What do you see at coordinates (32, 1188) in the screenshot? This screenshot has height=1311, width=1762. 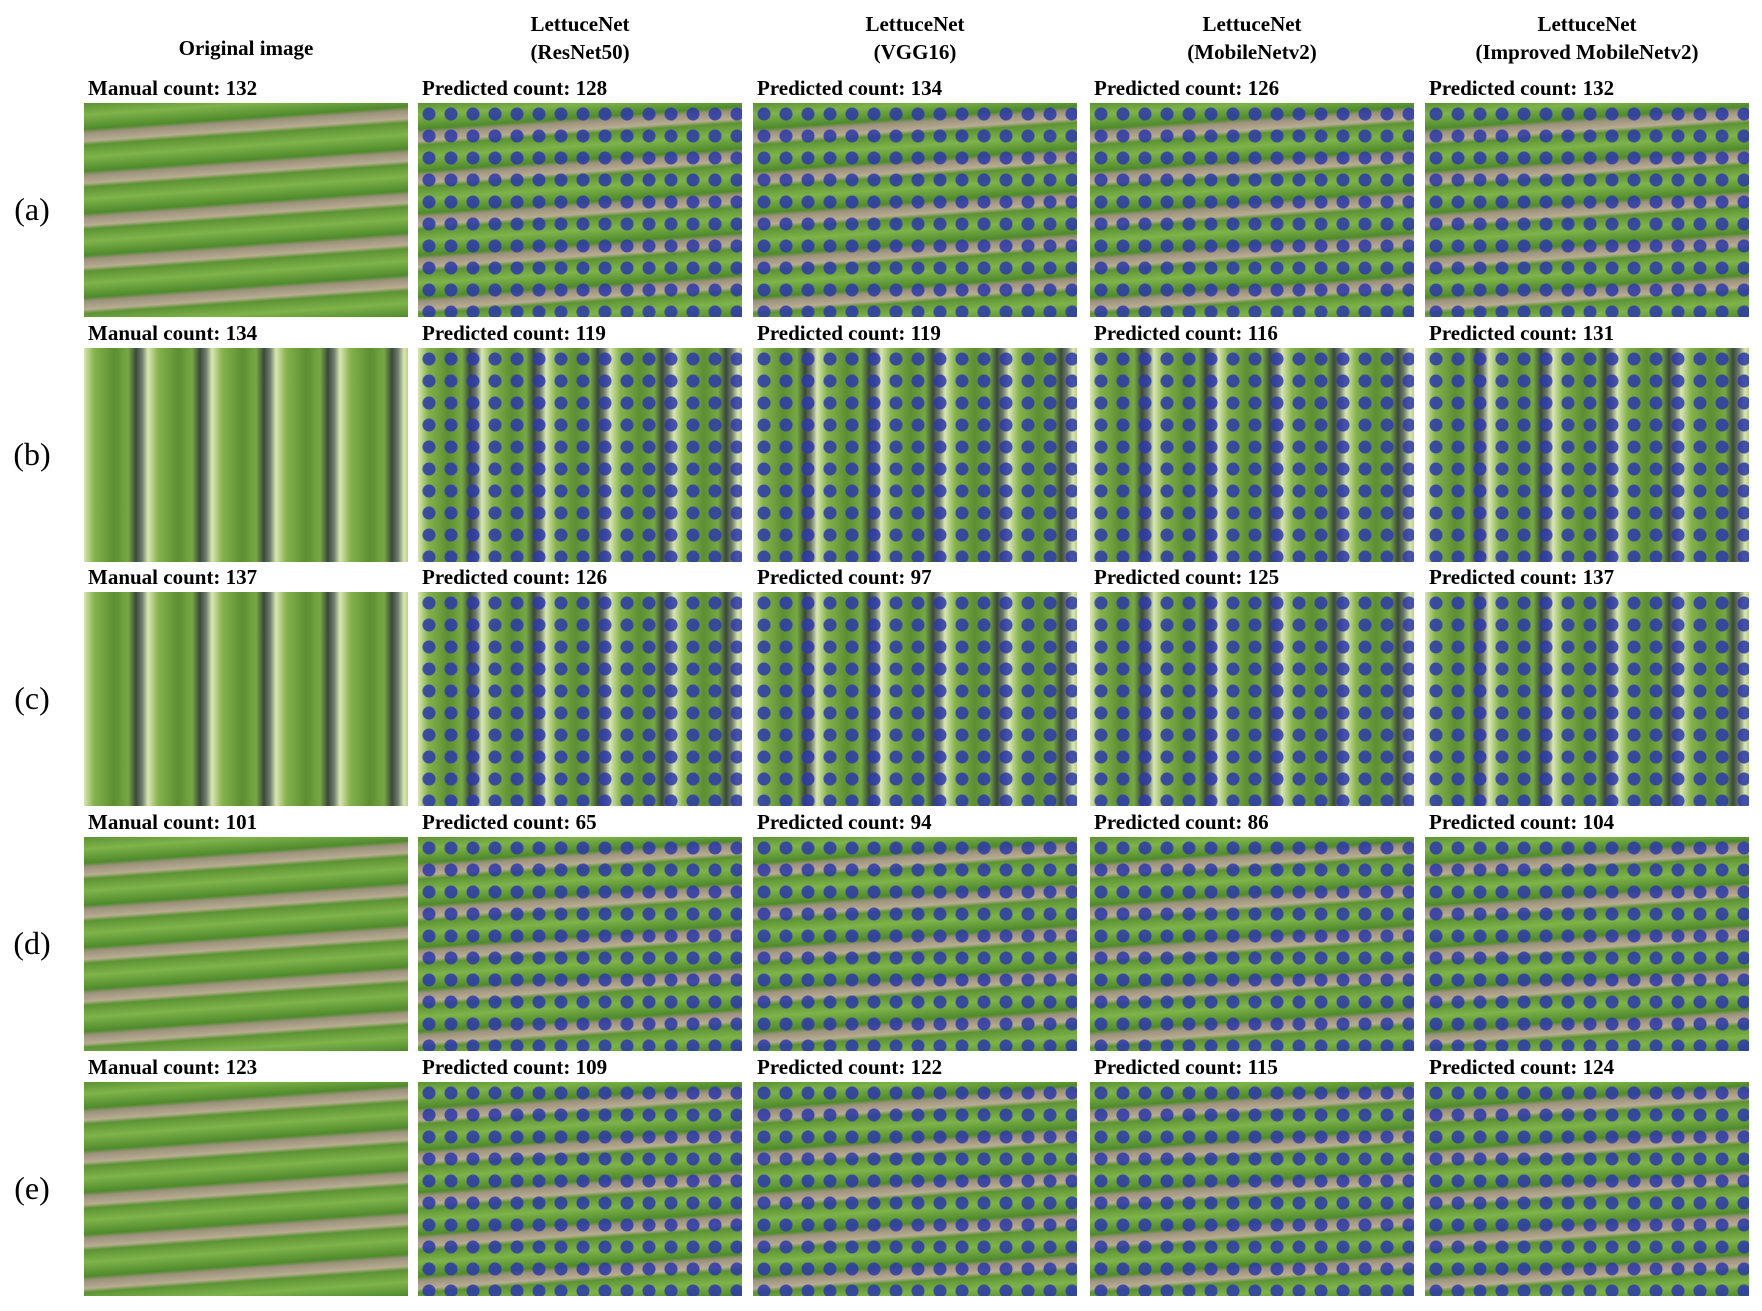 I see `row-label: (e)` at bounding box center [32, 1188].